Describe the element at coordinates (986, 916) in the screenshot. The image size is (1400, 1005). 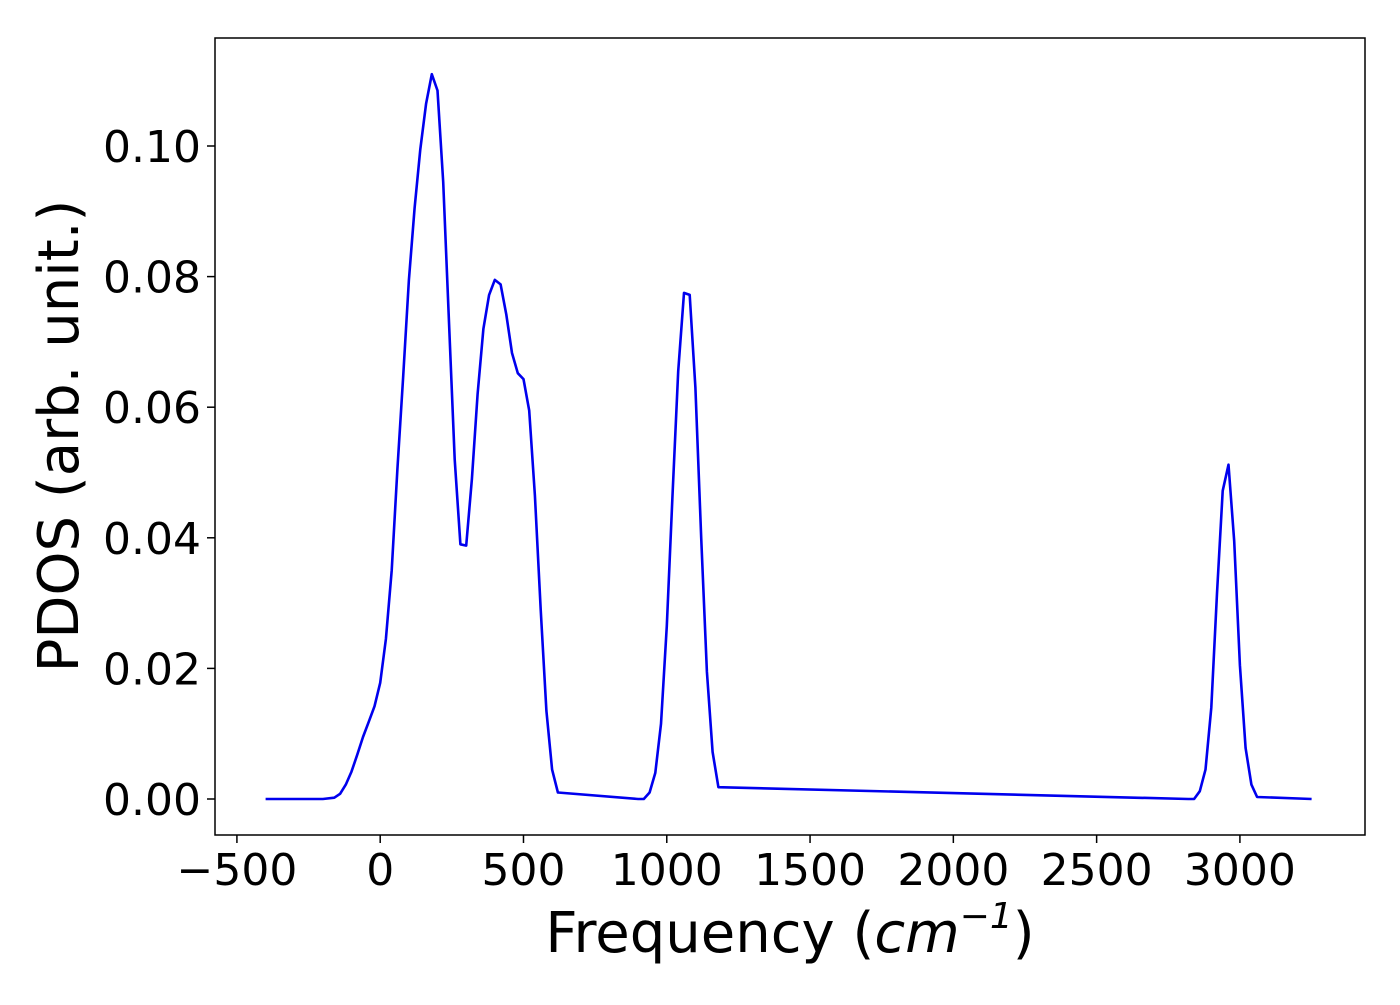
I see `x-axis-label-superscript: −1` at that location.